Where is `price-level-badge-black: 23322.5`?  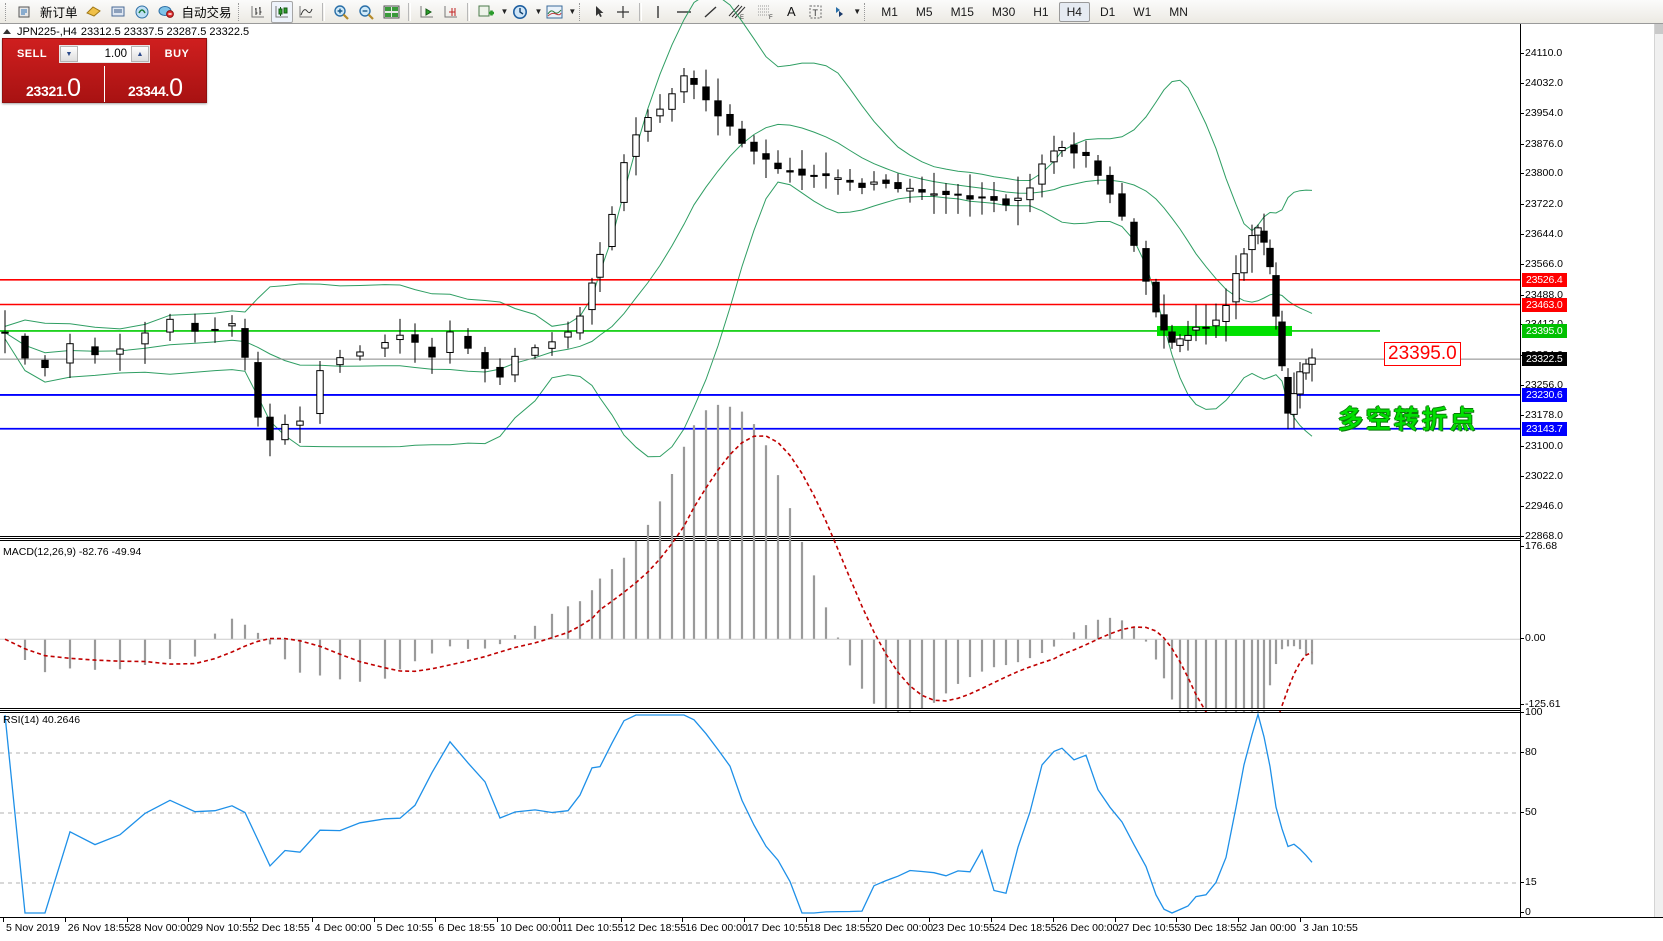 price-level-badge-black: 23322.5 is located at coordinates (1544, 359).